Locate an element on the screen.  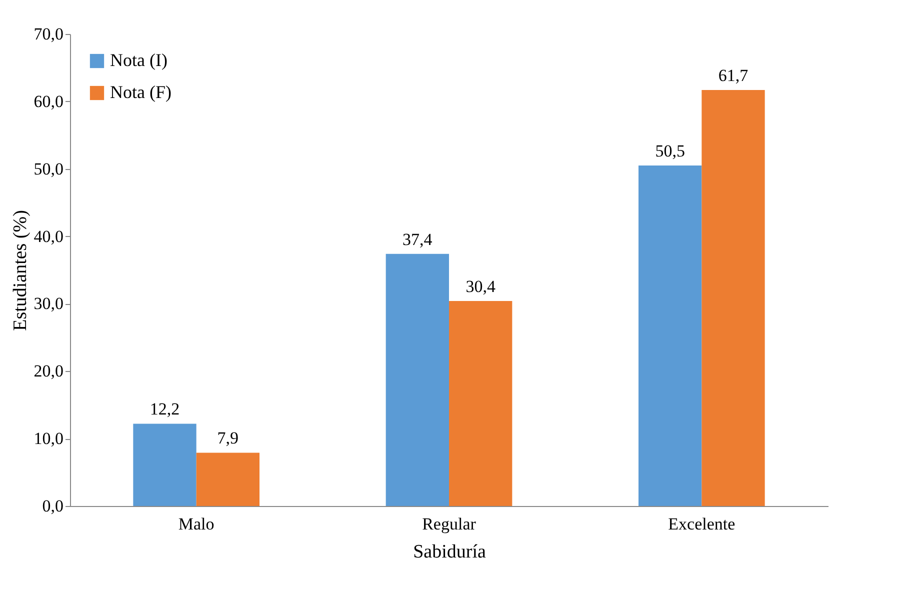
y-tick-label: 50,0 is located at coordinates (49, 168).